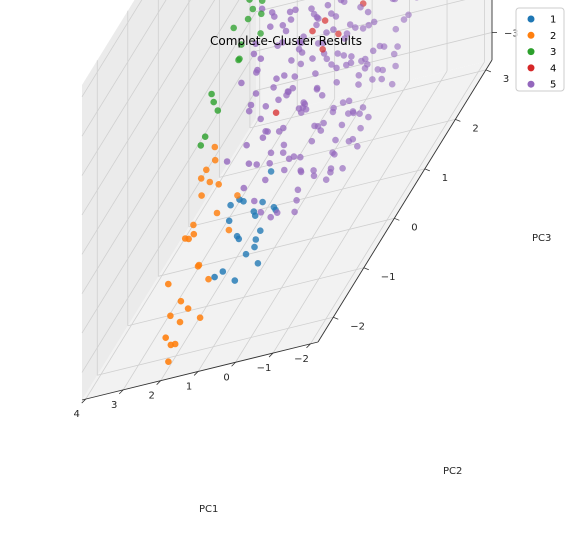  What do you see at coordinates (414, 227) in the screenshot?
I see `y-tick-label: 0` at bounding box center [414, 227].